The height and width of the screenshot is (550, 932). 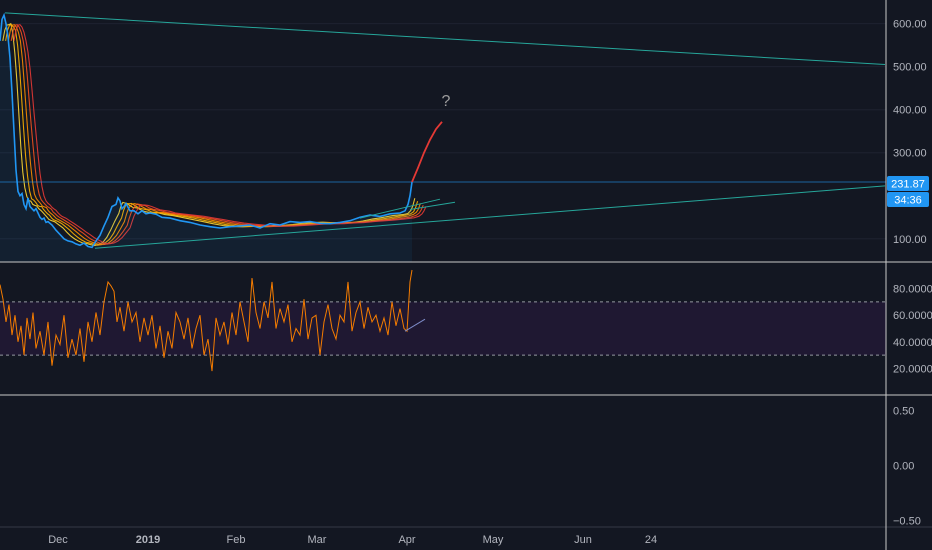 What do you see at coordinates (443, 328) in the screenshot?
I see `rsi-band` at bounding box center [443, 328].